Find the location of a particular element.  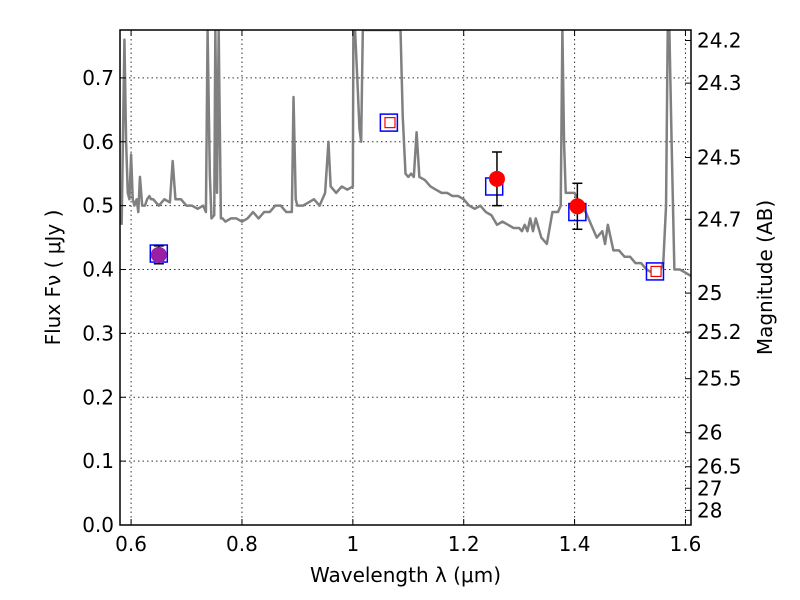

mag-tick-label: 26.5 is located at coordinates (719, 467).